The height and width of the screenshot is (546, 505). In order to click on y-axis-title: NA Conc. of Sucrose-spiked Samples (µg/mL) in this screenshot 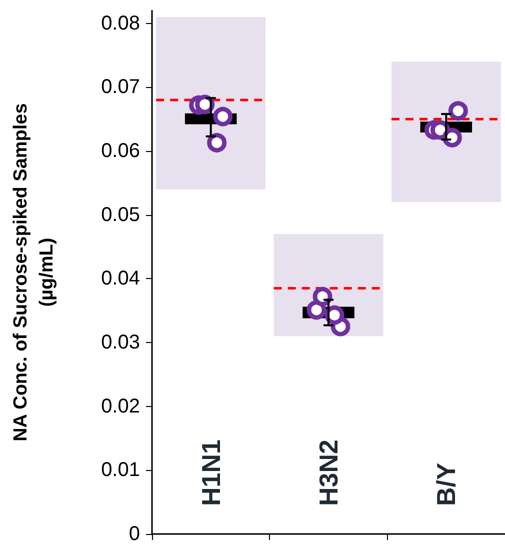, I will do `click(34, 272)`.